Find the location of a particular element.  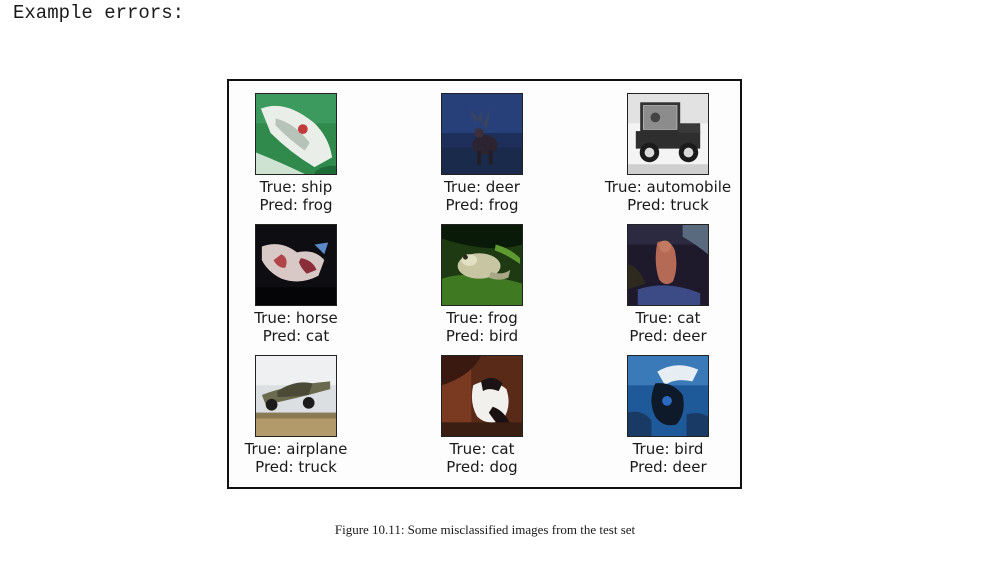

true-label: True: deer is located at coordinates (482, 187).